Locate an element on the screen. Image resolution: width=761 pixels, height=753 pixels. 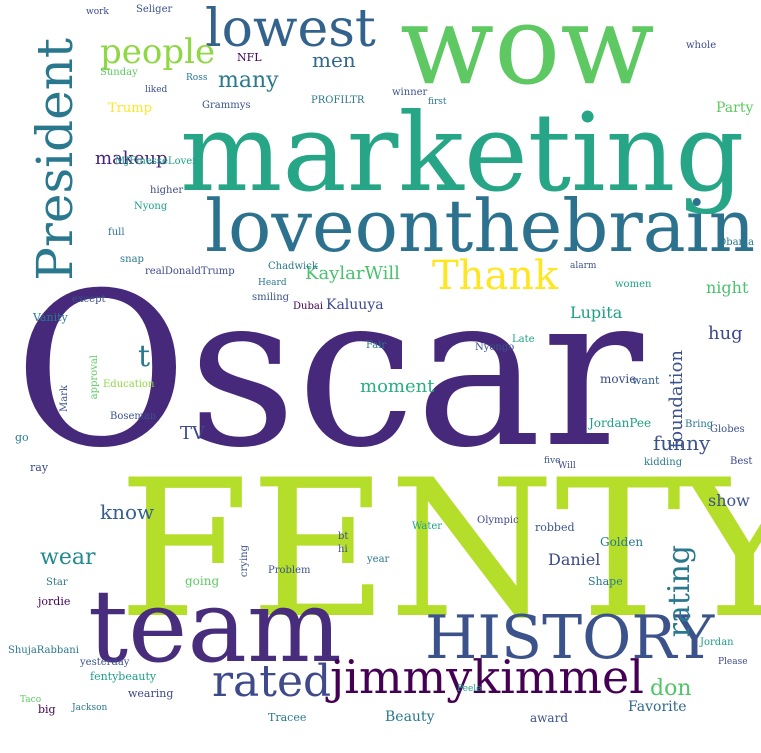
word: Chadwick is located at coordinates (293, 266).